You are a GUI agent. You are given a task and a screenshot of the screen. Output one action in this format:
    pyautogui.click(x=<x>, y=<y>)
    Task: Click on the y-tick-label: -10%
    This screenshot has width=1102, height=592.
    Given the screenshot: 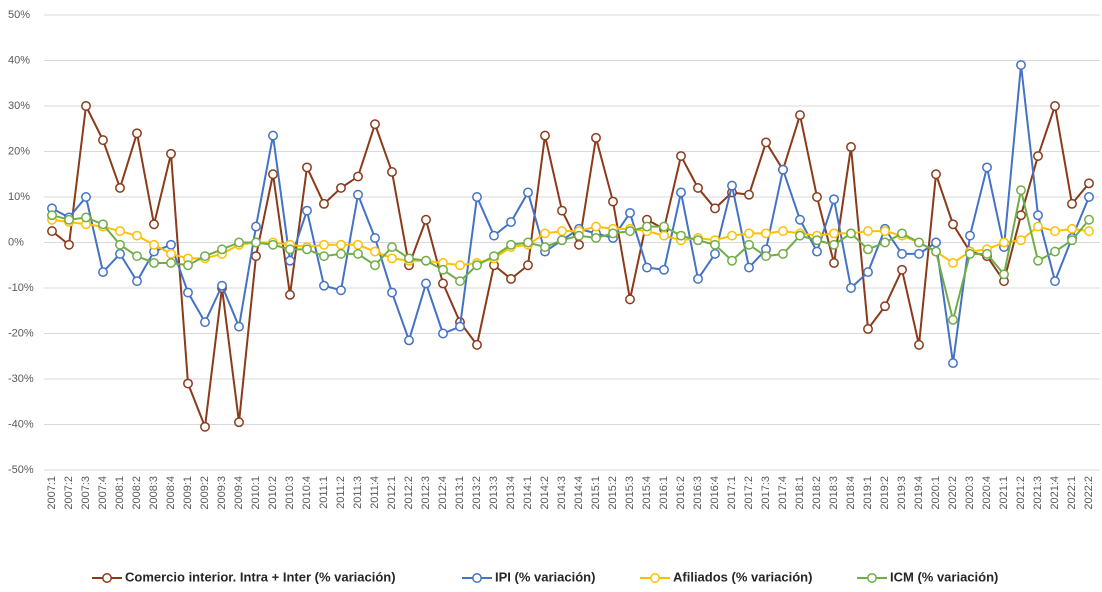 What is the action you would take?
    pyautogui.click(x=21, y=288)
    